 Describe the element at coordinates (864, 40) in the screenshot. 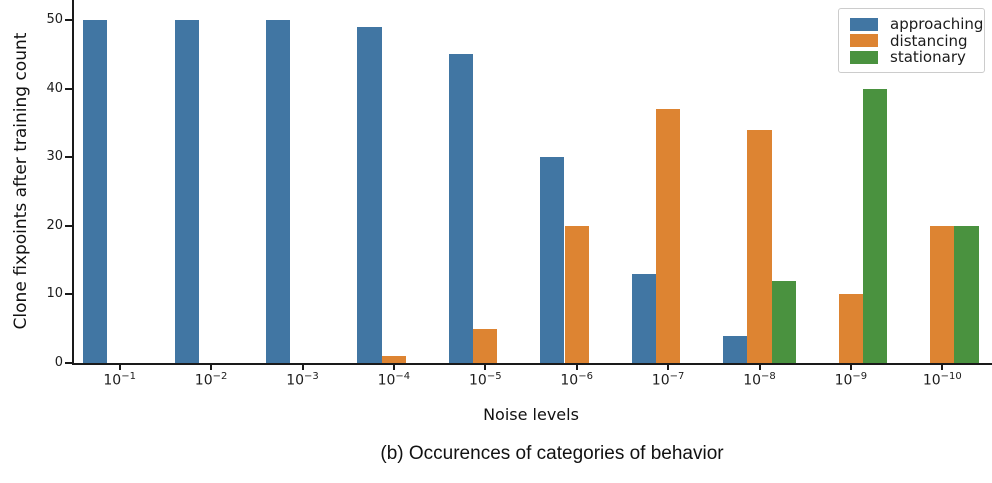

I see `legend-swatch-distancing-icon` at that location.